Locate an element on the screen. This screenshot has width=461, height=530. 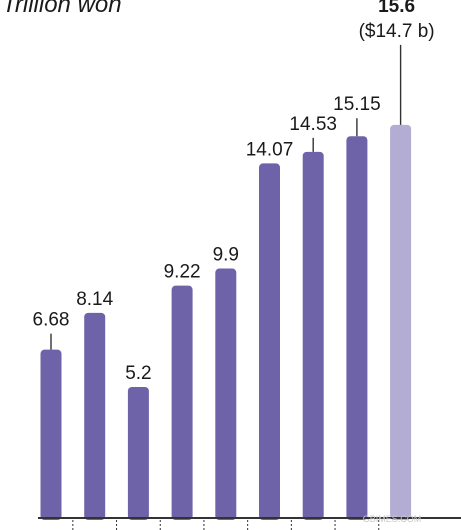
value-sublabel-8: ($14.7 b) is located at coordinates (397, 31).